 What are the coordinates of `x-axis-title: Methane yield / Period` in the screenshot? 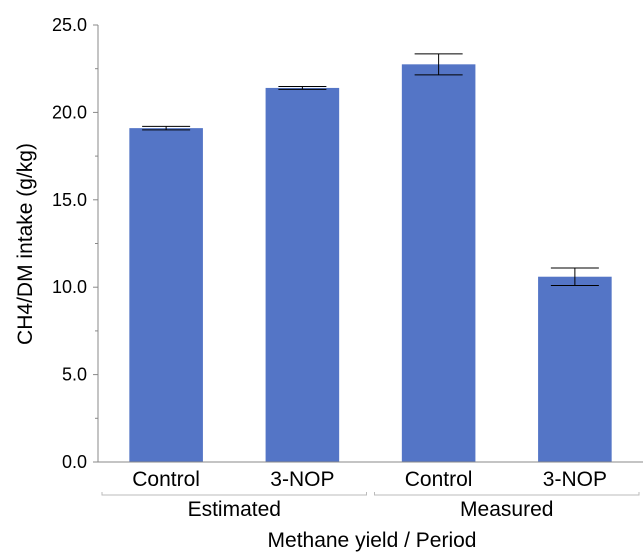 It's located at (372, 540).